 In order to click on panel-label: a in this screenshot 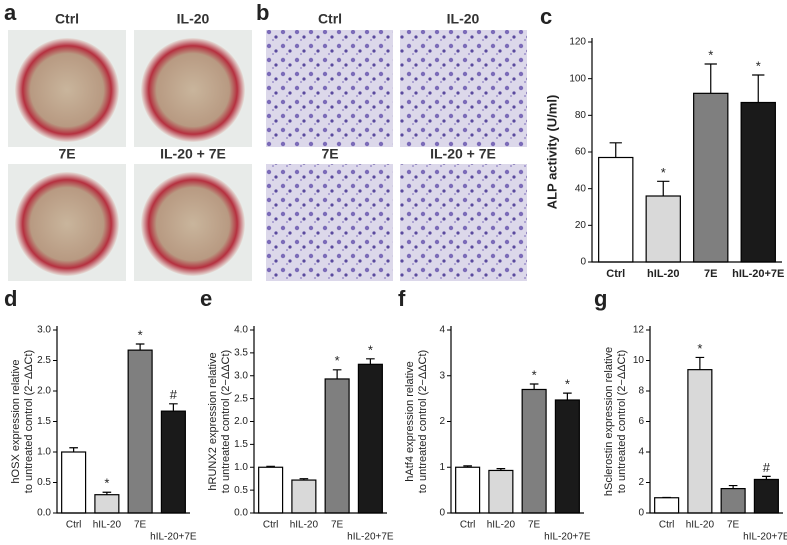, I will do `click(10, 12)`.